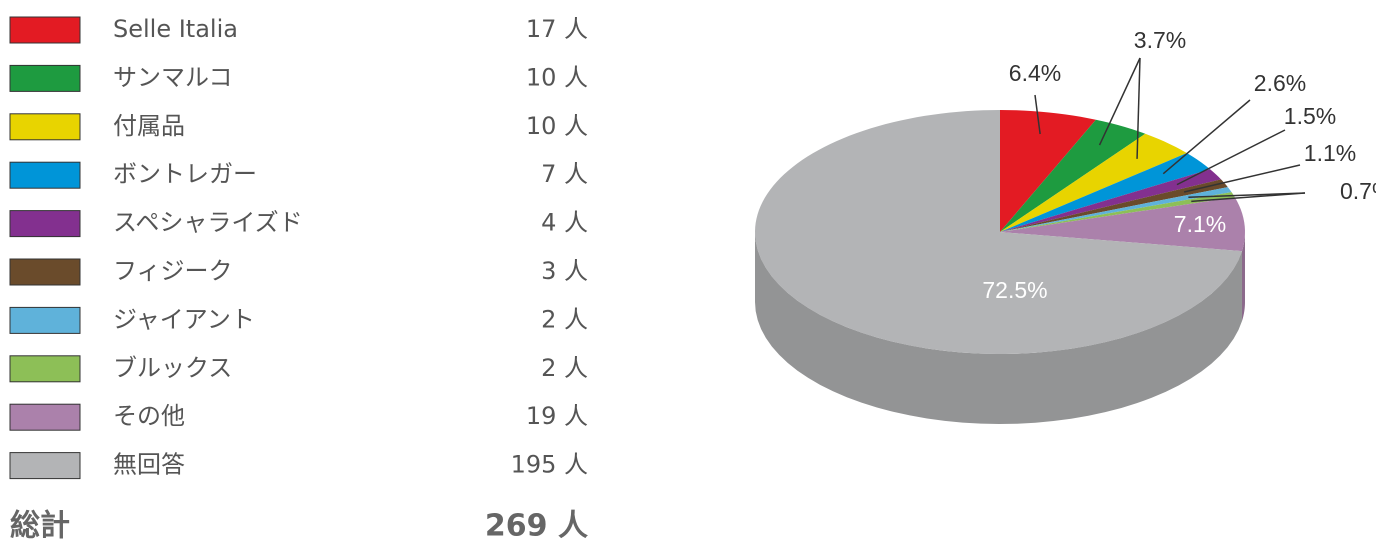  Describe the element at coordinates (564, 271) in the screenshot. I see `legend-count: 3 人` at that location.